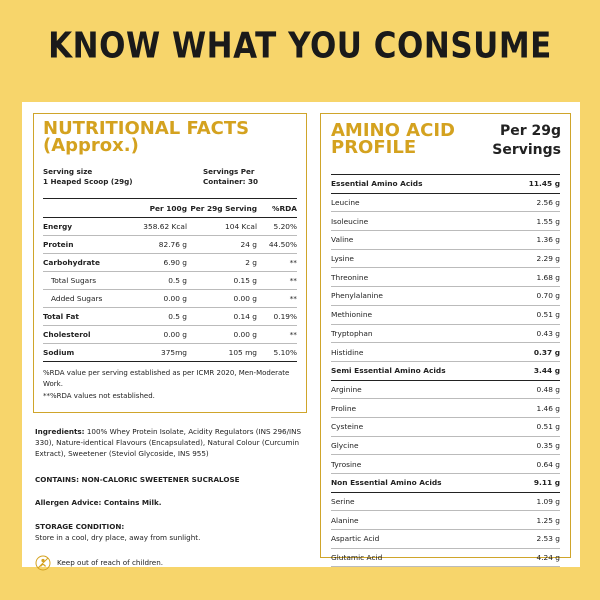 The image size is (600, 600). What do you see at coordinates (445, 539) in the screenshot?
I see `amino-row: Aspartic Acid 2.53 g` at bounding box center [445, 539].